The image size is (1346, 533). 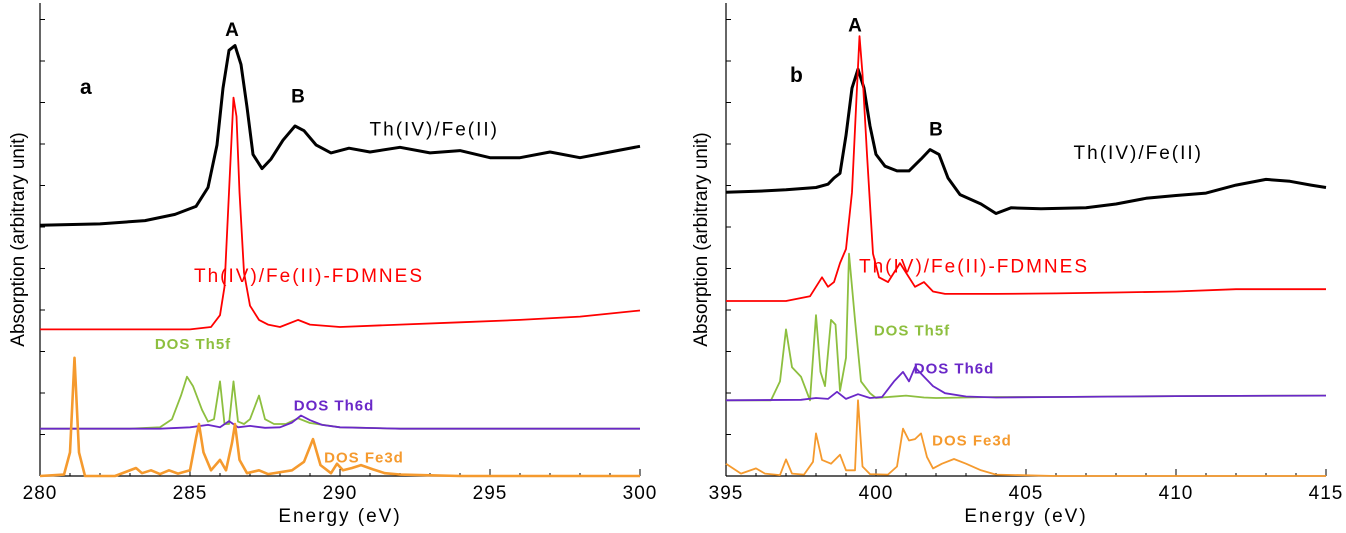 What do you see at coordinates (1026, 493) in the screenshot?
I see `x-tick-label: 405` at bounding box center [1026, 493].